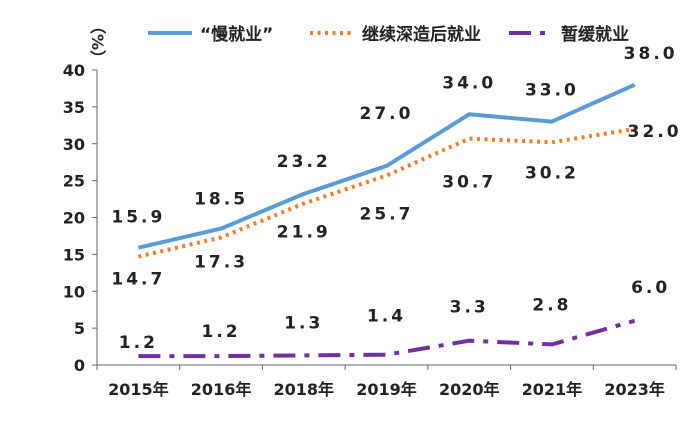 This screenshot has width=700, height=421. I want to click on legend-label-1: 继续深造后就业, so click(421, 34).